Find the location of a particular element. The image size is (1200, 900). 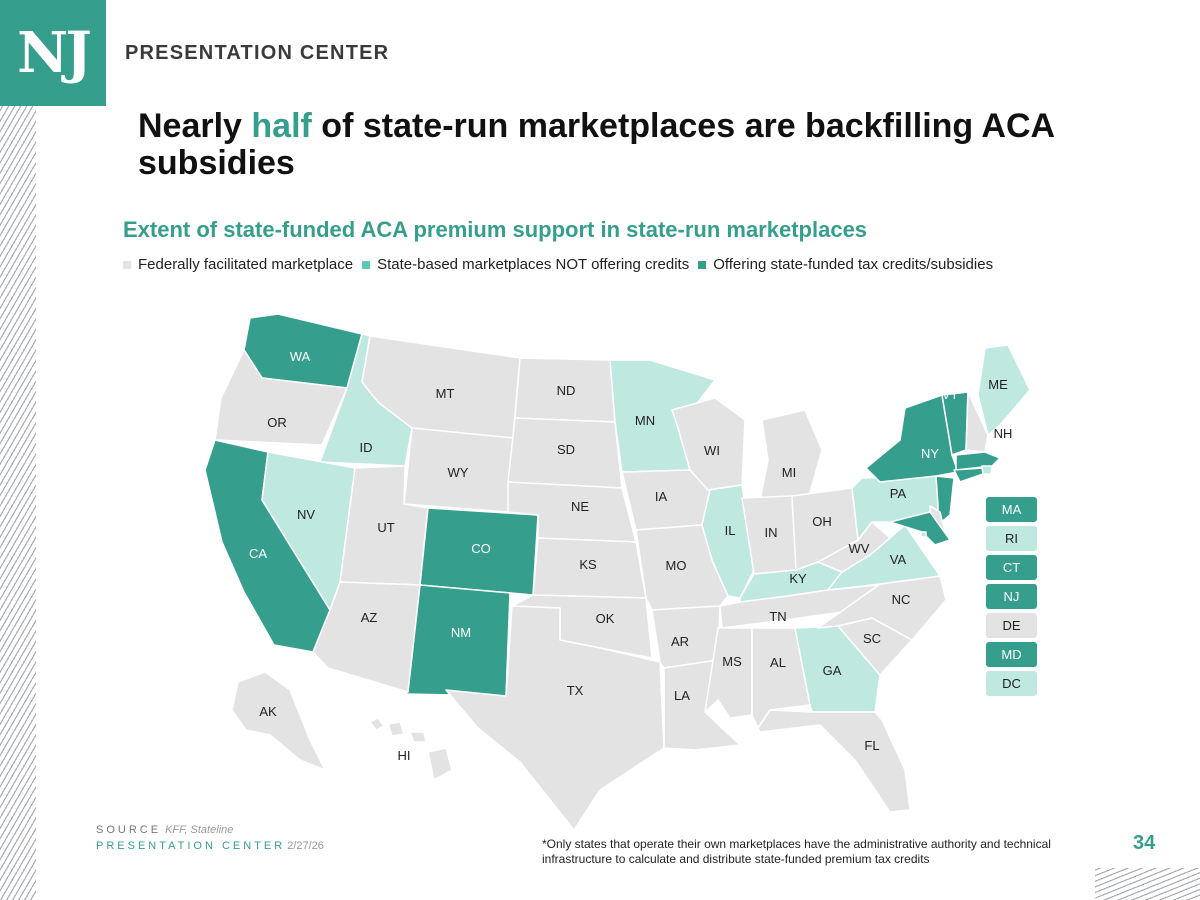

state-ma is located at coordinates (978, 461).